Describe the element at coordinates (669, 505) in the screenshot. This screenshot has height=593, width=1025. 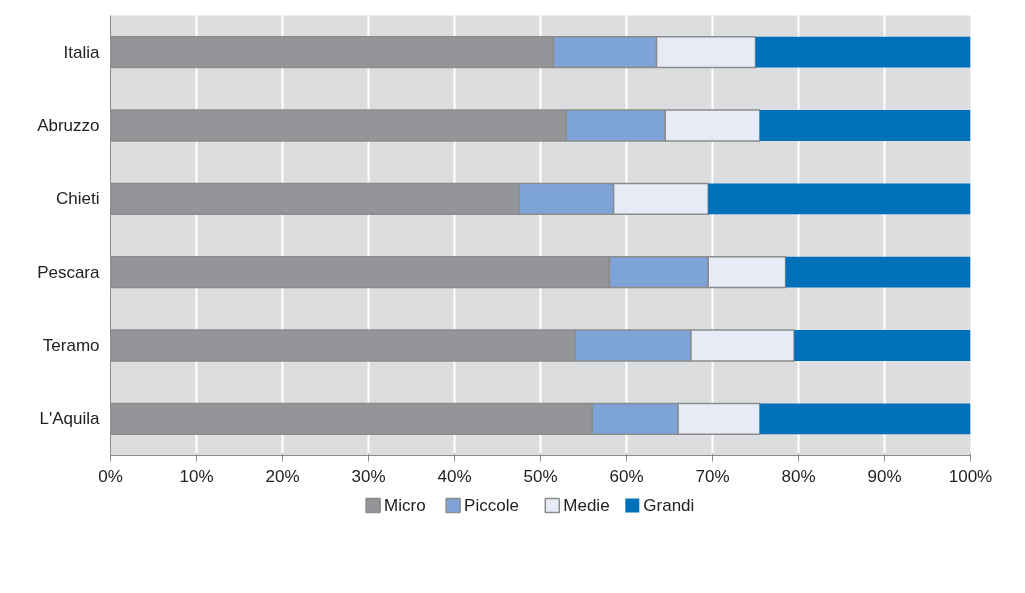
I see `legend-label: Grandi` at that location.